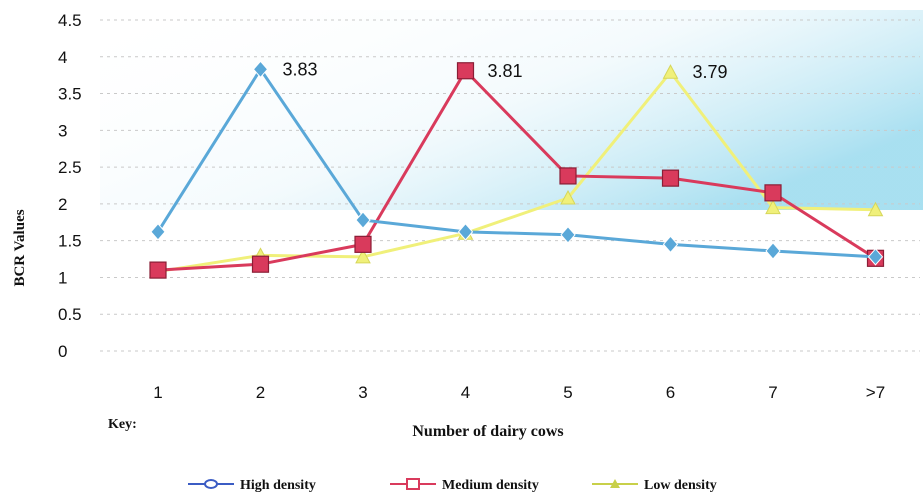  Describe the element at coordinates (680, 485) in the screenshot. I see `legend-label: Low density` at that location.